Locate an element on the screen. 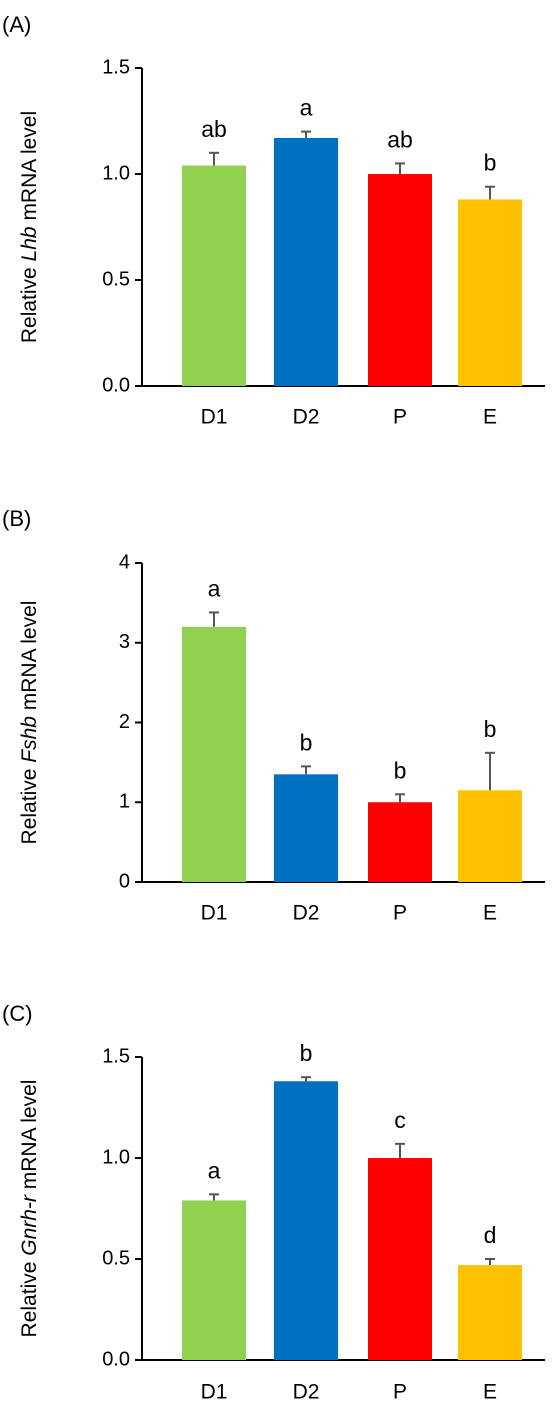 The height and width of the screenshot is (1406, 558). y-tick-label: 2 is located at coordinates (124, 722).